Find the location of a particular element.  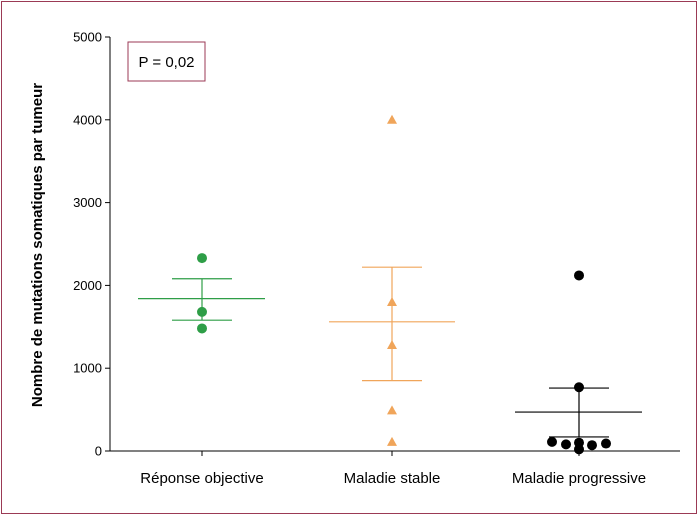

y-tick-label: 4000 is located at coordinates (87, 119).